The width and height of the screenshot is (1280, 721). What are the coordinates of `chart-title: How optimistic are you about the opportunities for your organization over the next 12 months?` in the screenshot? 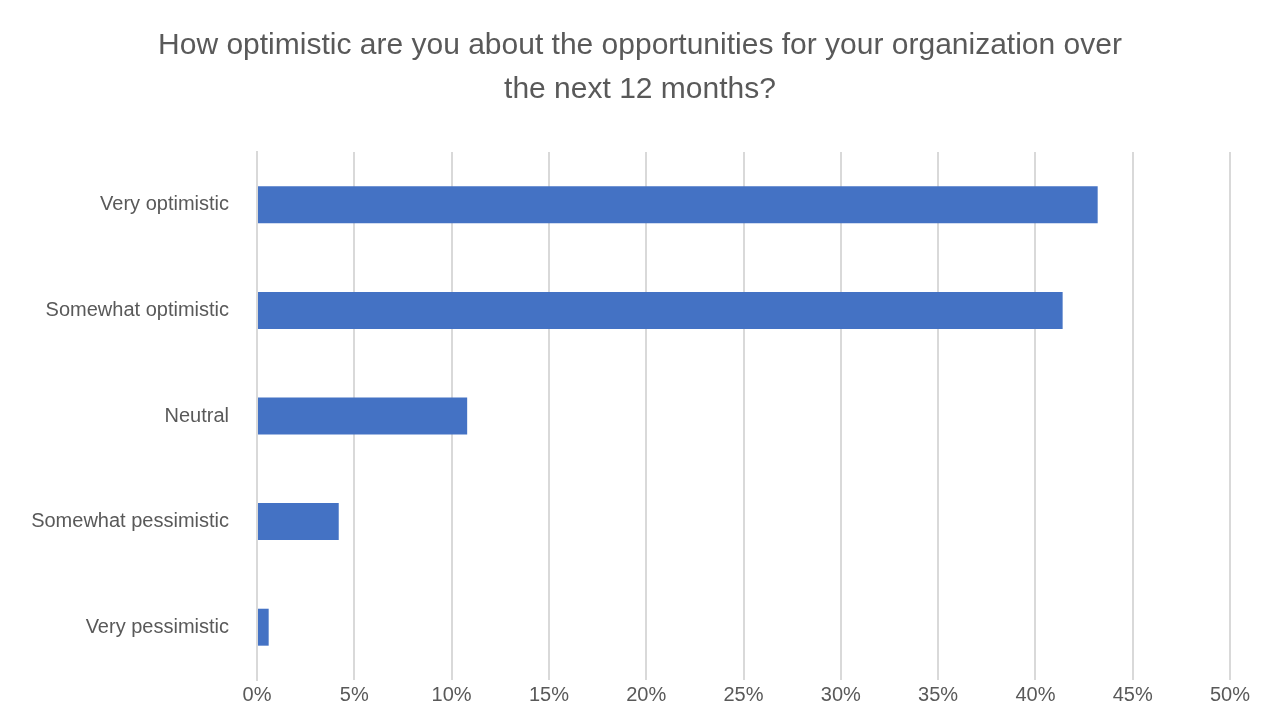 It's located at (640, 66).